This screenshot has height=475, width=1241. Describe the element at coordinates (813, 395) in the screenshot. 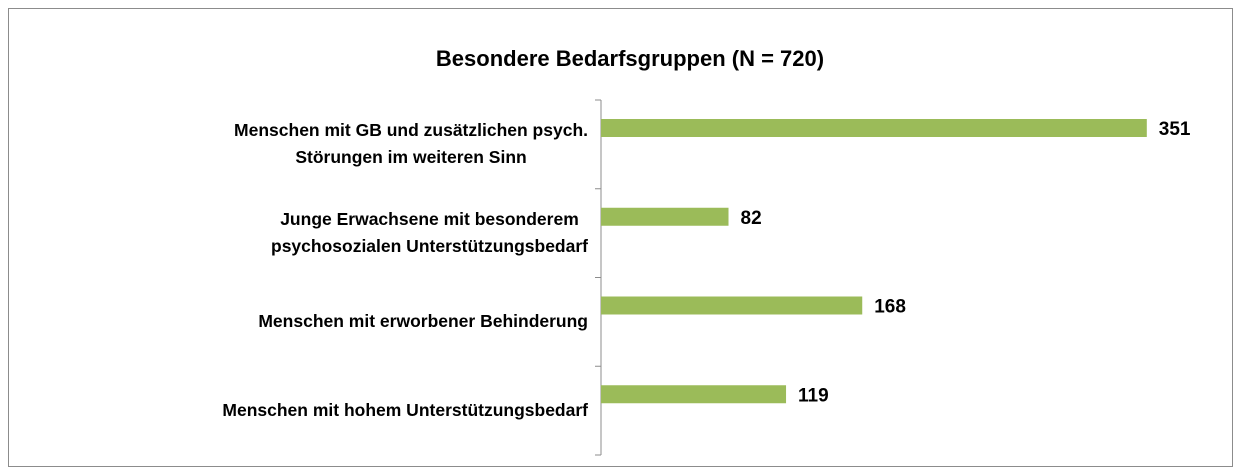

I see `data-label: 119` at that location.